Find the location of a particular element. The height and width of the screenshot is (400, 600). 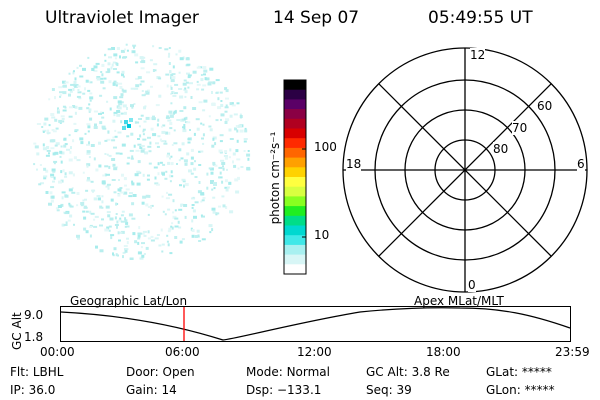

info-gc-alt: GC Alt: 3.8 Re is located at coordinates (408, 372).